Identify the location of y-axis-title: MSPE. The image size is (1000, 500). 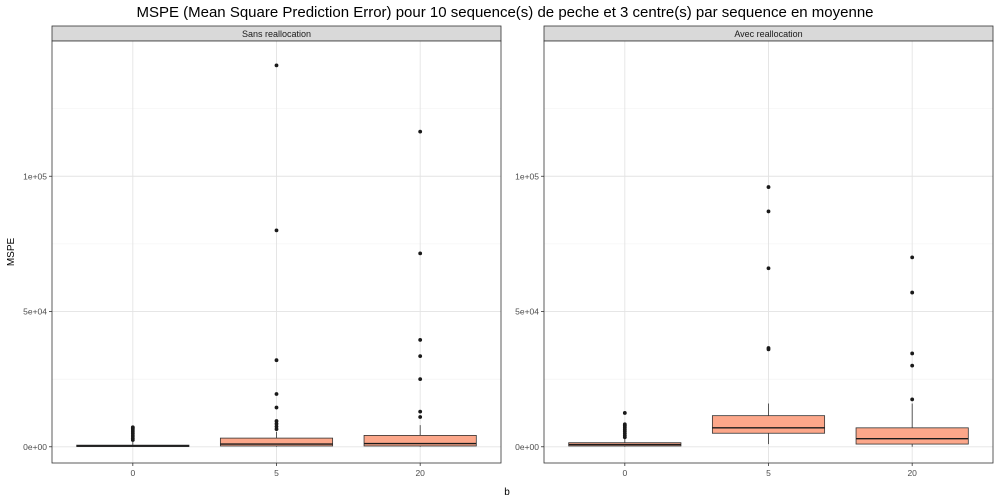
(11, 252).